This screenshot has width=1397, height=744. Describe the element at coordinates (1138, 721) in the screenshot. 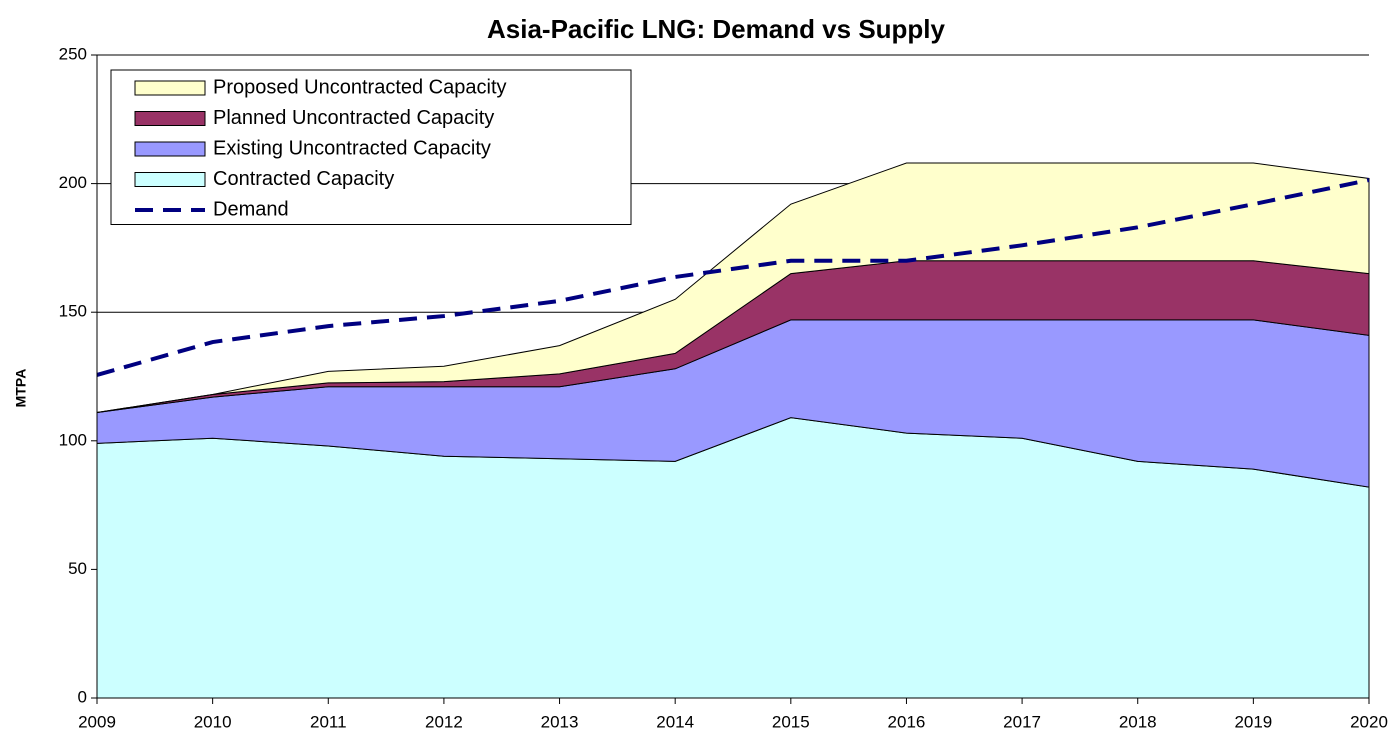

I see `x-tick-label: 2018` at that location.